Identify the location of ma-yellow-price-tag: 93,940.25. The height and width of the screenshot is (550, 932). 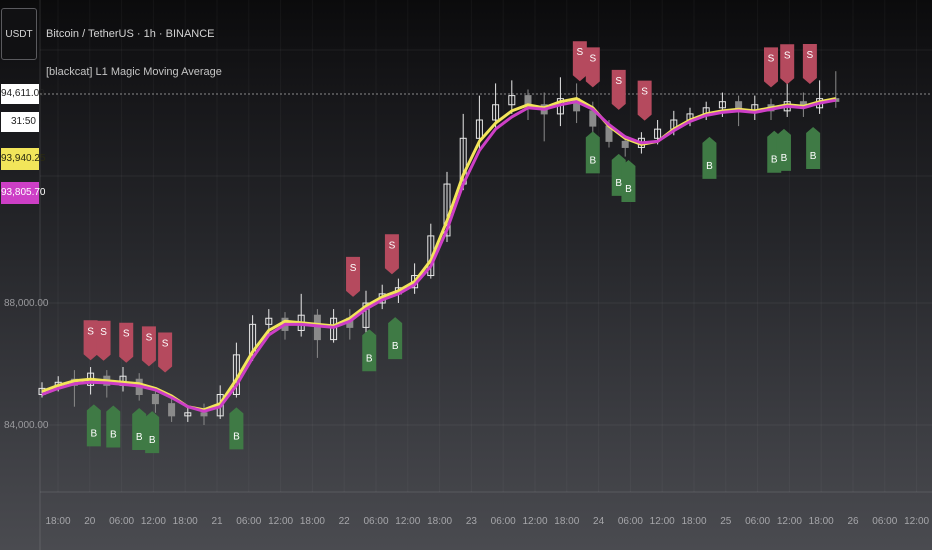
(23, 159).